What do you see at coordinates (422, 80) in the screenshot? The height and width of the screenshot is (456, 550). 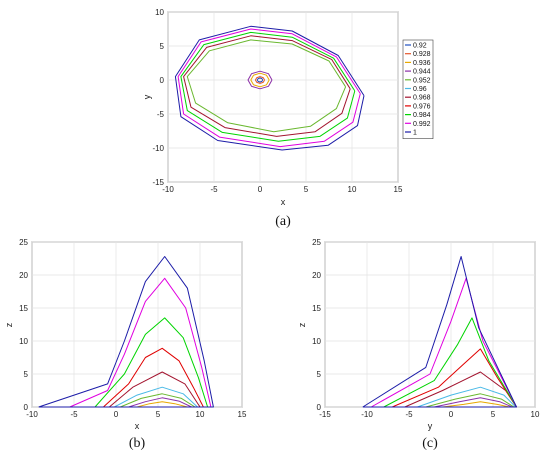 I see `legend-entry: 0.952` at bounding box center [422, 80].